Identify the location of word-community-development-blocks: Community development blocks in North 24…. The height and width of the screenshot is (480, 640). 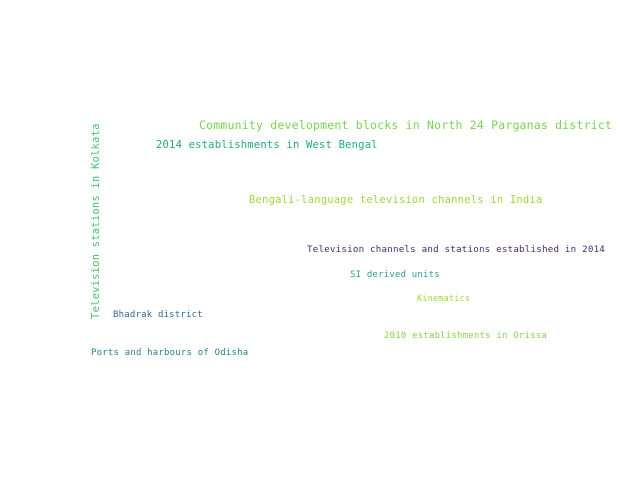
(406, 125).